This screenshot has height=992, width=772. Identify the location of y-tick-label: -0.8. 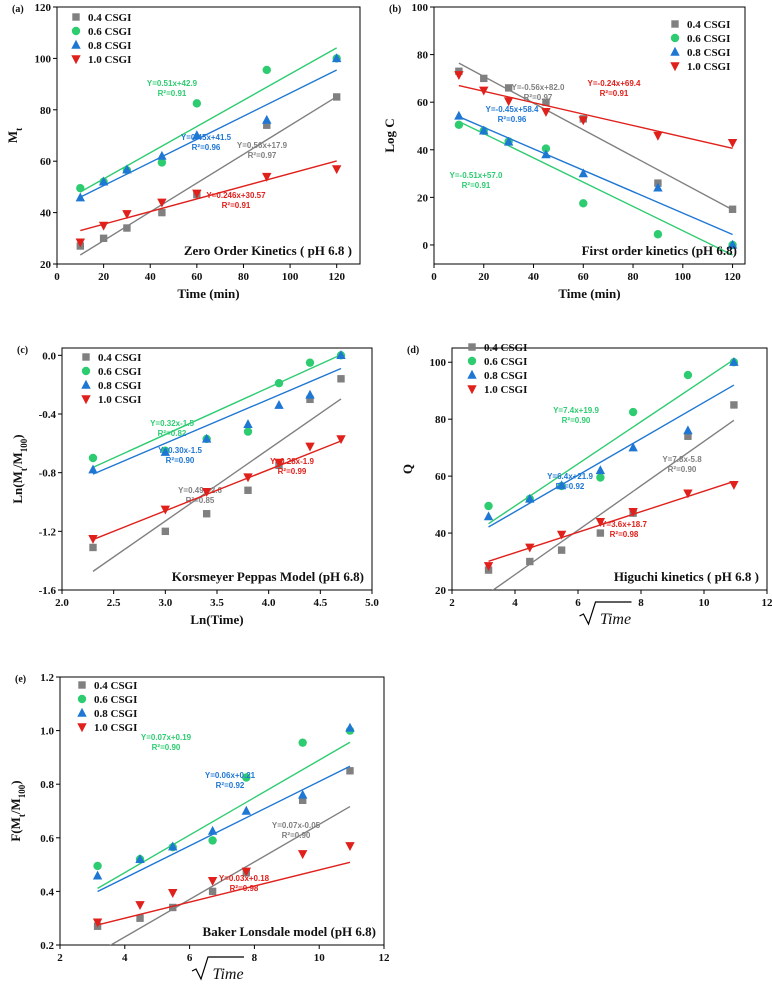
(48, 474).